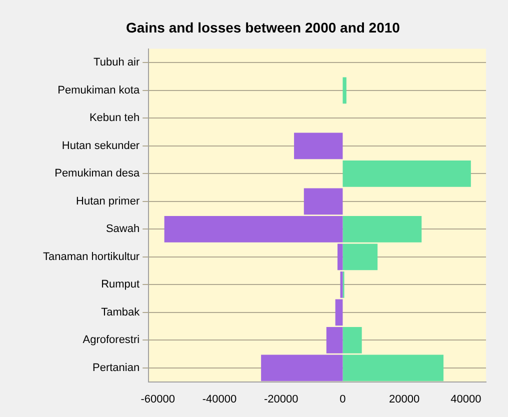 The width and height of the screenshot is (508, 417). Describe the element at coordinates (99, 90) in the screenshot. I see `y-tick-label: Pemukiman kota` at that location.